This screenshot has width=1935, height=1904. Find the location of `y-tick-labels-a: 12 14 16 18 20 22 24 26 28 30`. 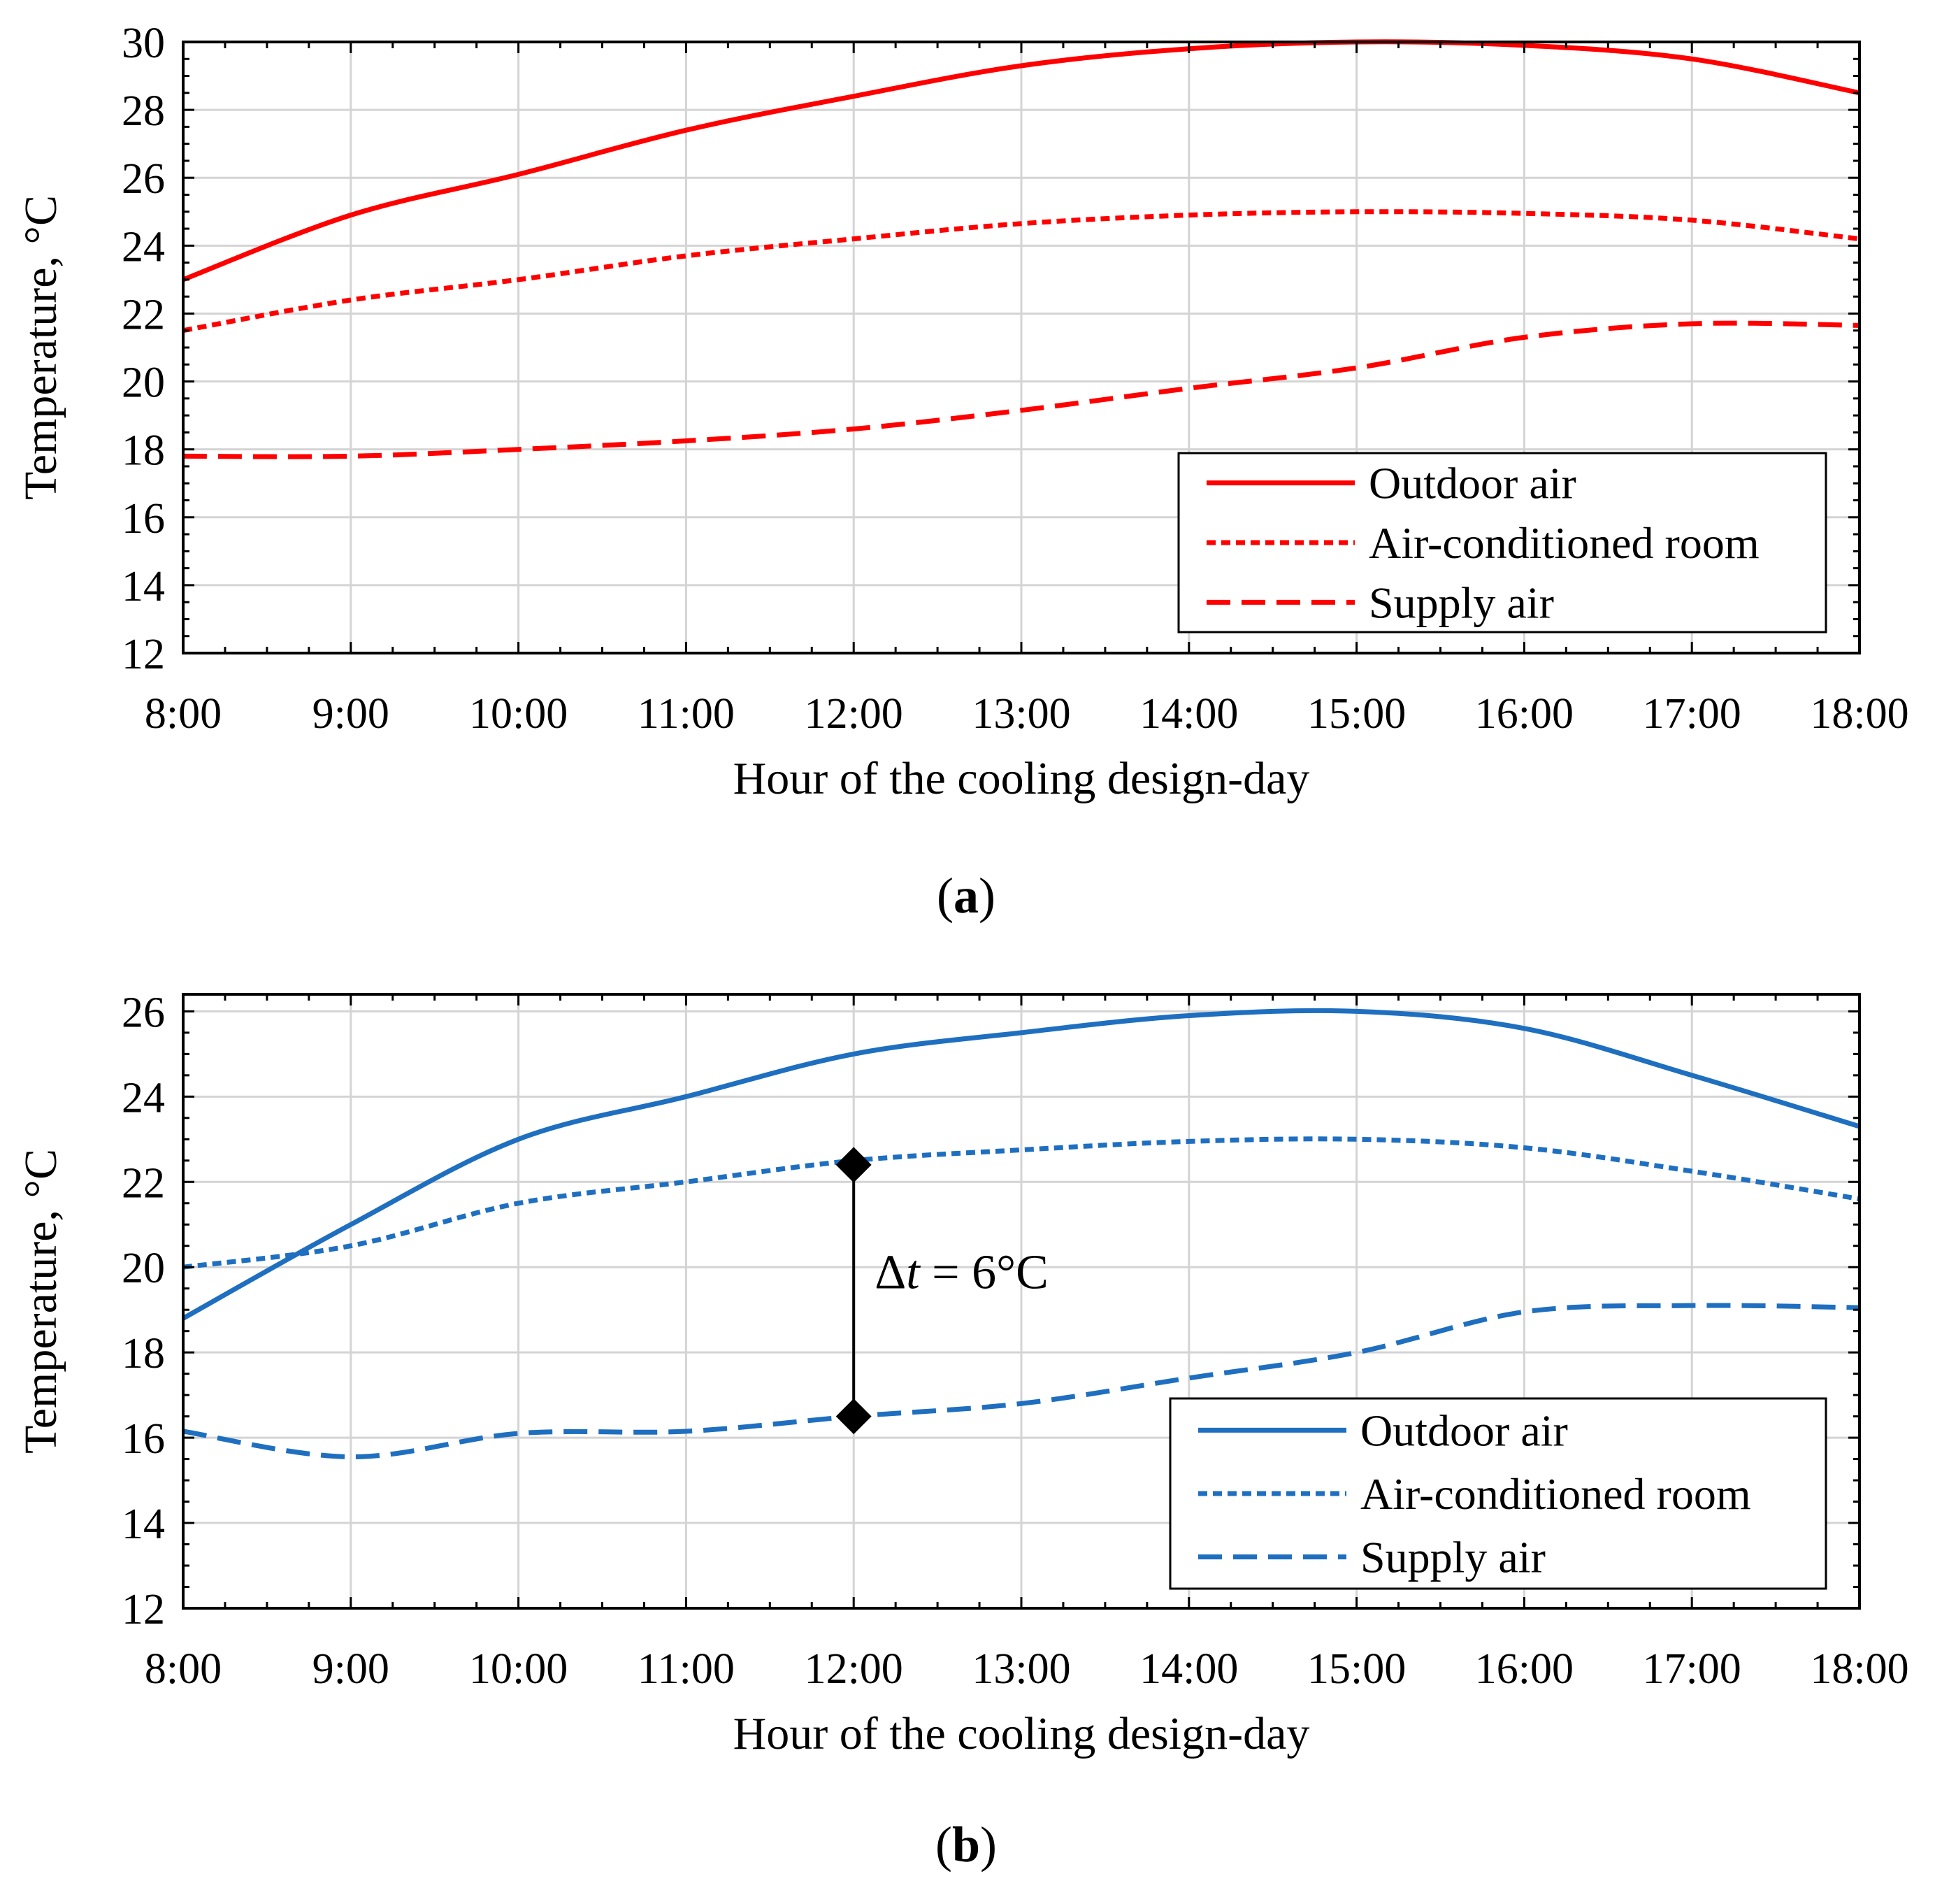

y-tick-labels-a: 12 14 16 18 20 22 24 26 28 30 is located at coordinates (143, 349).